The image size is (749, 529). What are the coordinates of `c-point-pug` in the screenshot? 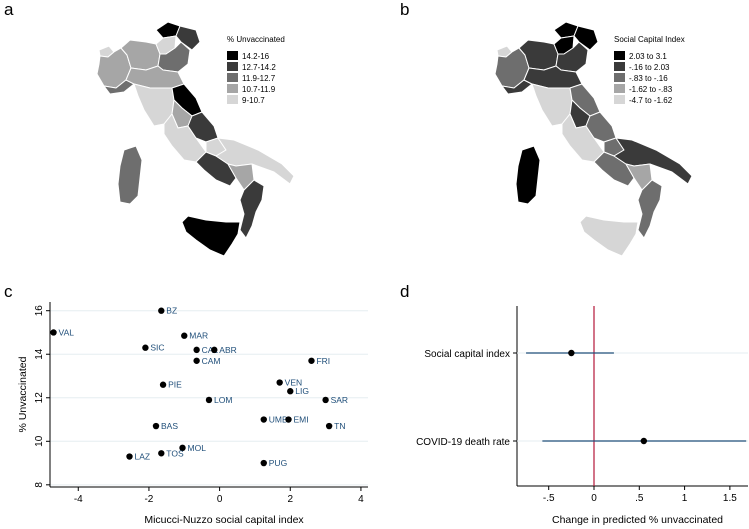 It's located at (263, 463).